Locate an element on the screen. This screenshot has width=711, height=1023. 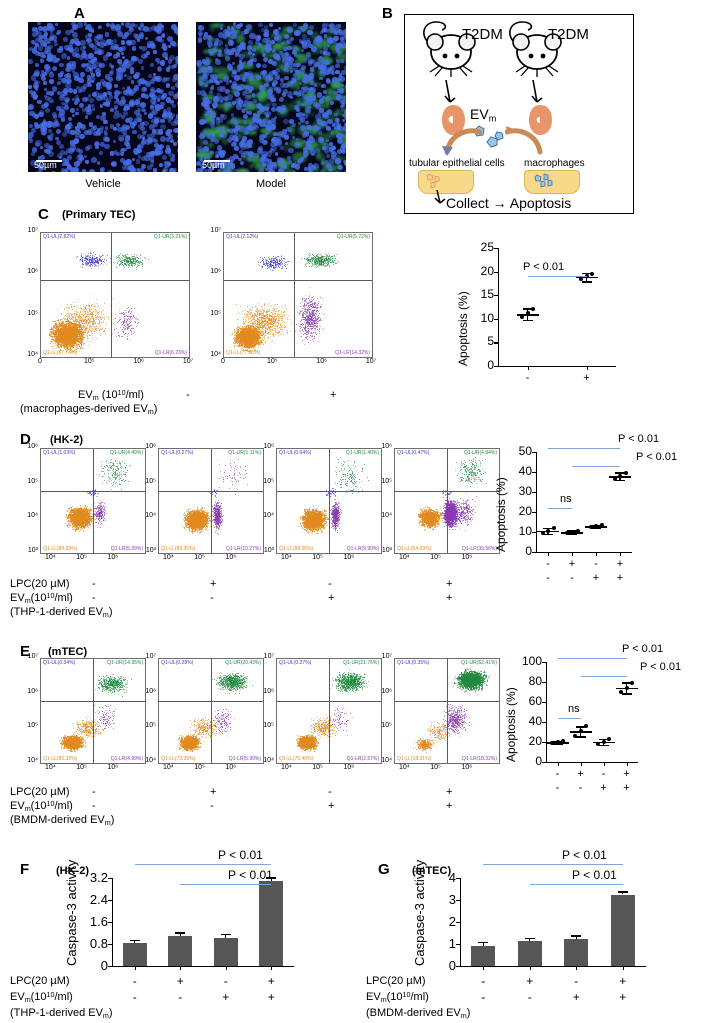
panel-e-chart-sigtext-1: P < 0.01 is located at coordinates (660, 667).